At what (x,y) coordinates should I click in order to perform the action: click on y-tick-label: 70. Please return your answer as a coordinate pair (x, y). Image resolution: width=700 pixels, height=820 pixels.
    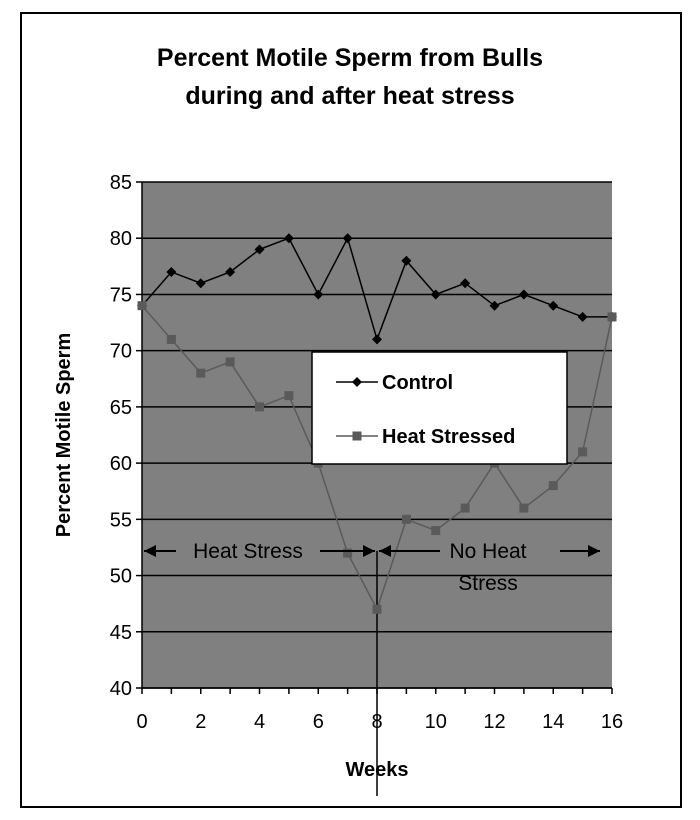
    Looking at the image, I should click on (121, 352).